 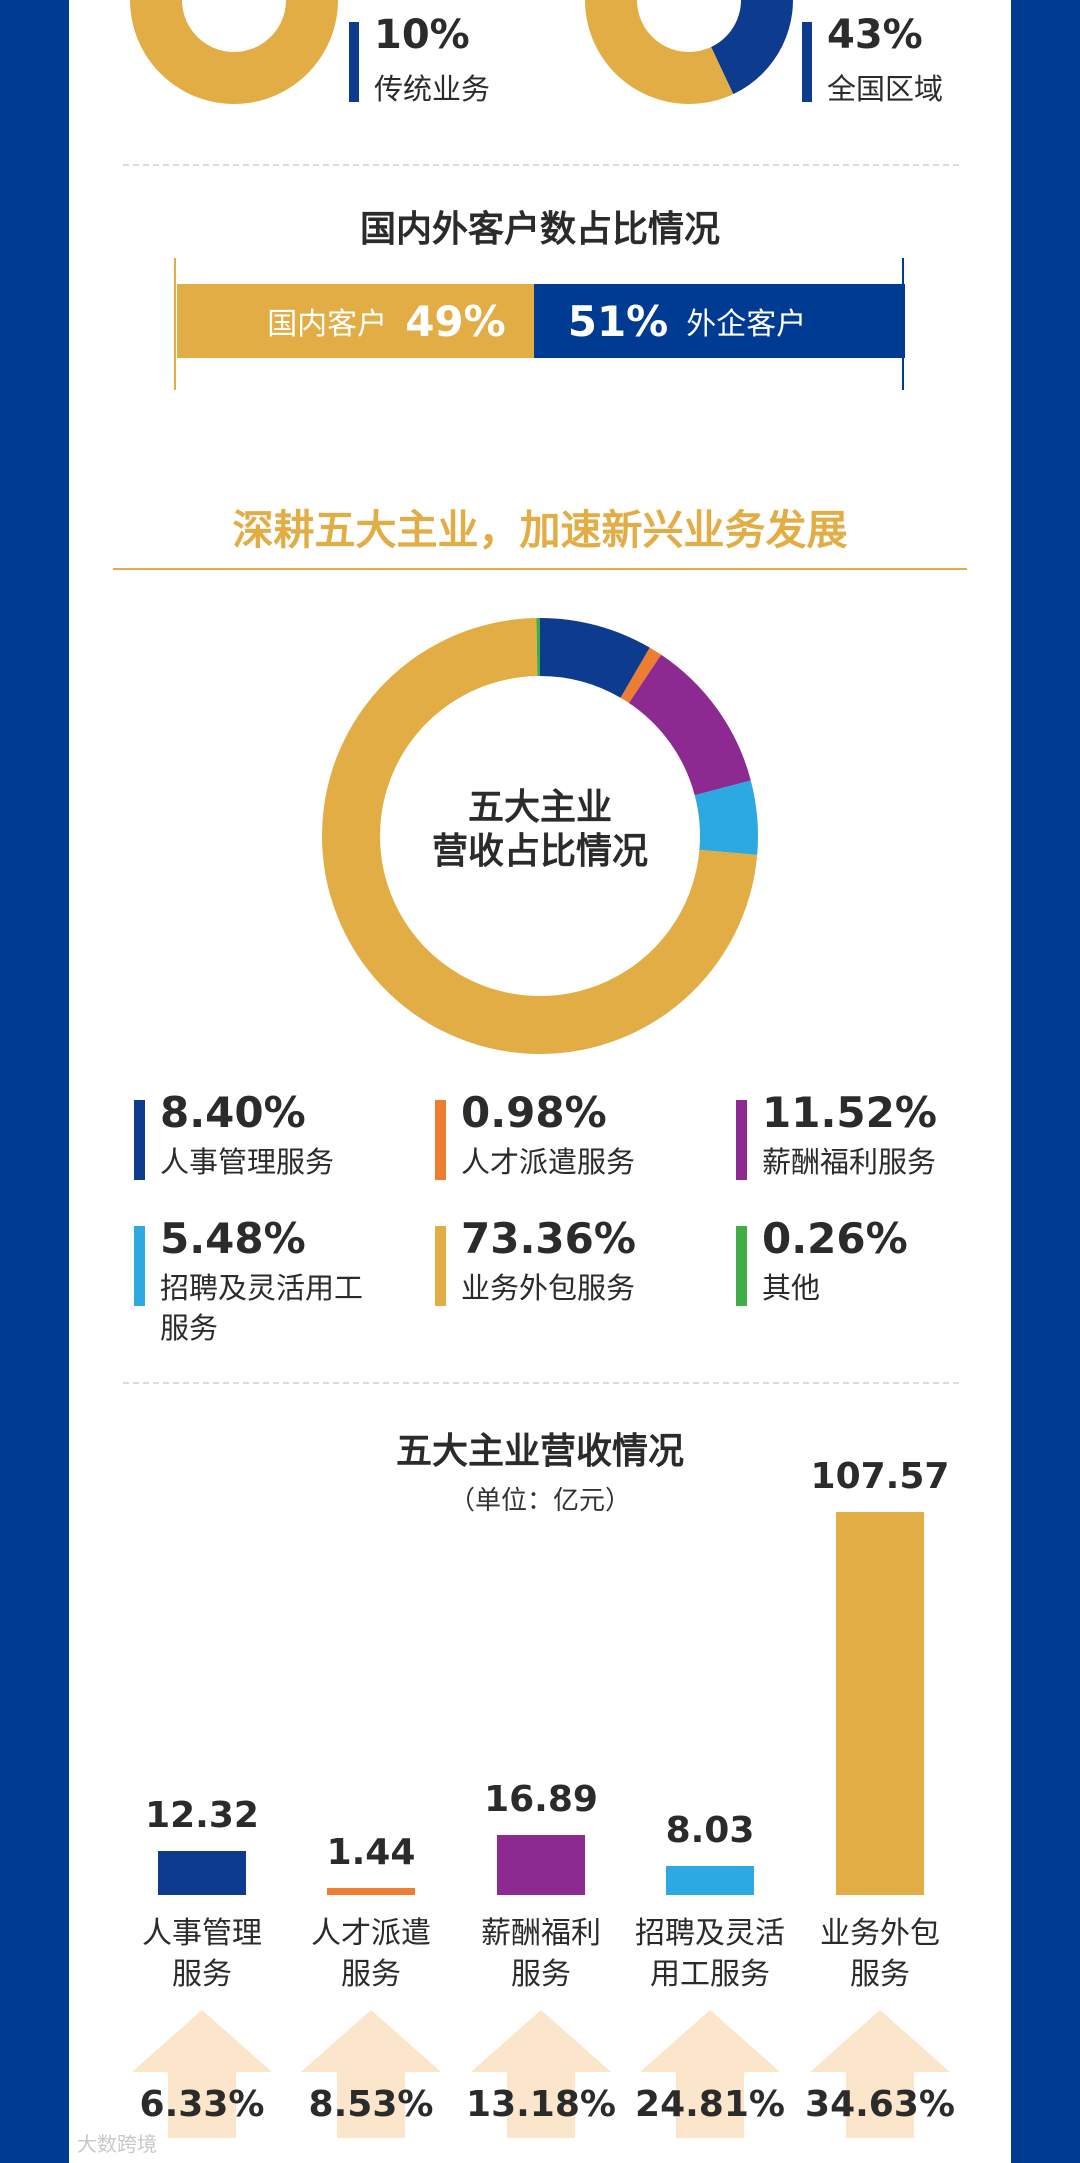 What do you see at coordinates (539, 851) in the screenshot?
I see `donut-center-line2: 营收占比情况` at bounding box center [539, 851].